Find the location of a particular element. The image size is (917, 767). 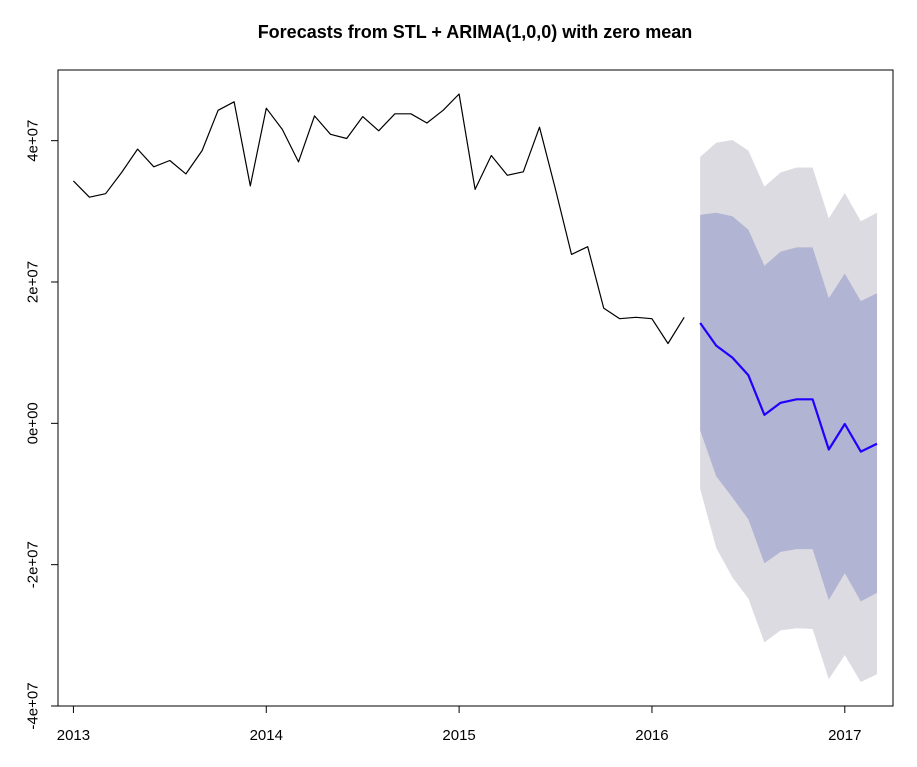

y-tick-label: -2e+07 is located at coordinates (32, 564).